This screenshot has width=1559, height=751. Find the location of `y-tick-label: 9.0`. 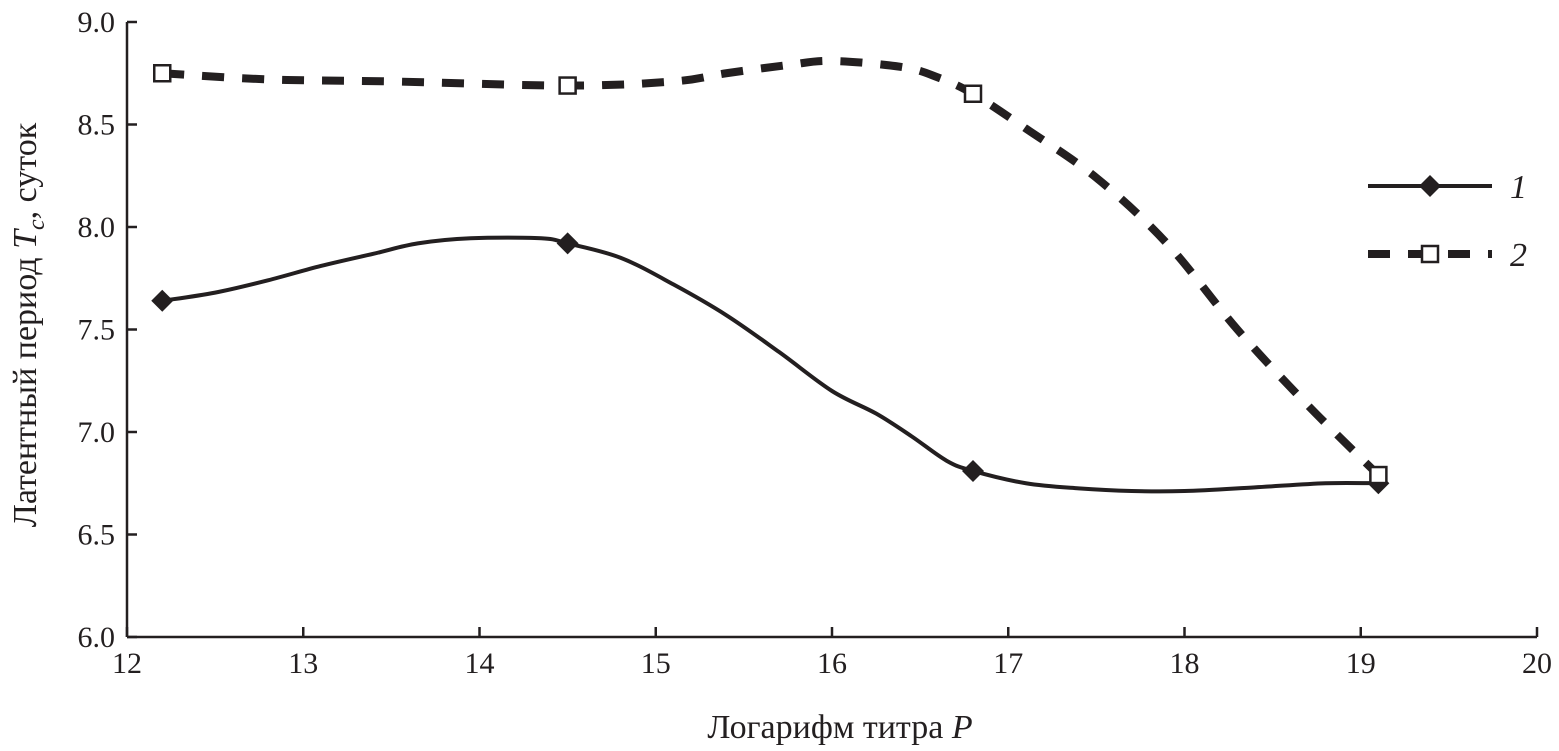

y-tick-label: 9.0 is located at coordinates (97, 22).